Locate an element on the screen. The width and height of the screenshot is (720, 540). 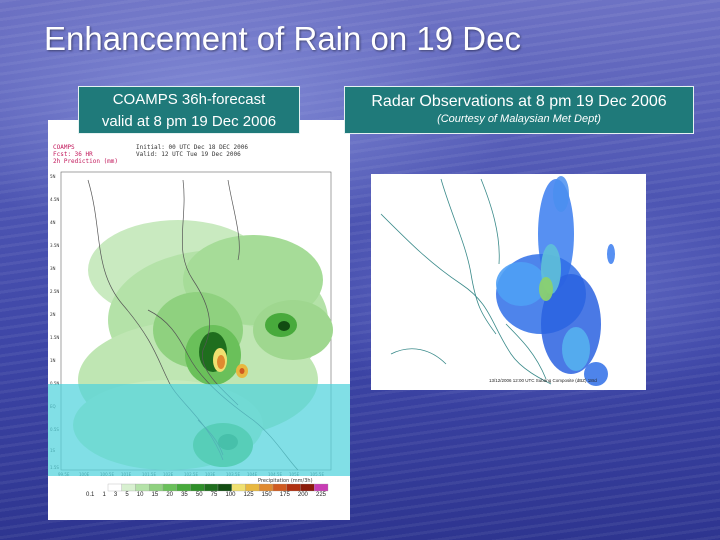
model-header-left: COAMPS Fcst: 36 HR 2h Prediction (mm) is located at coordinates (85, 154).